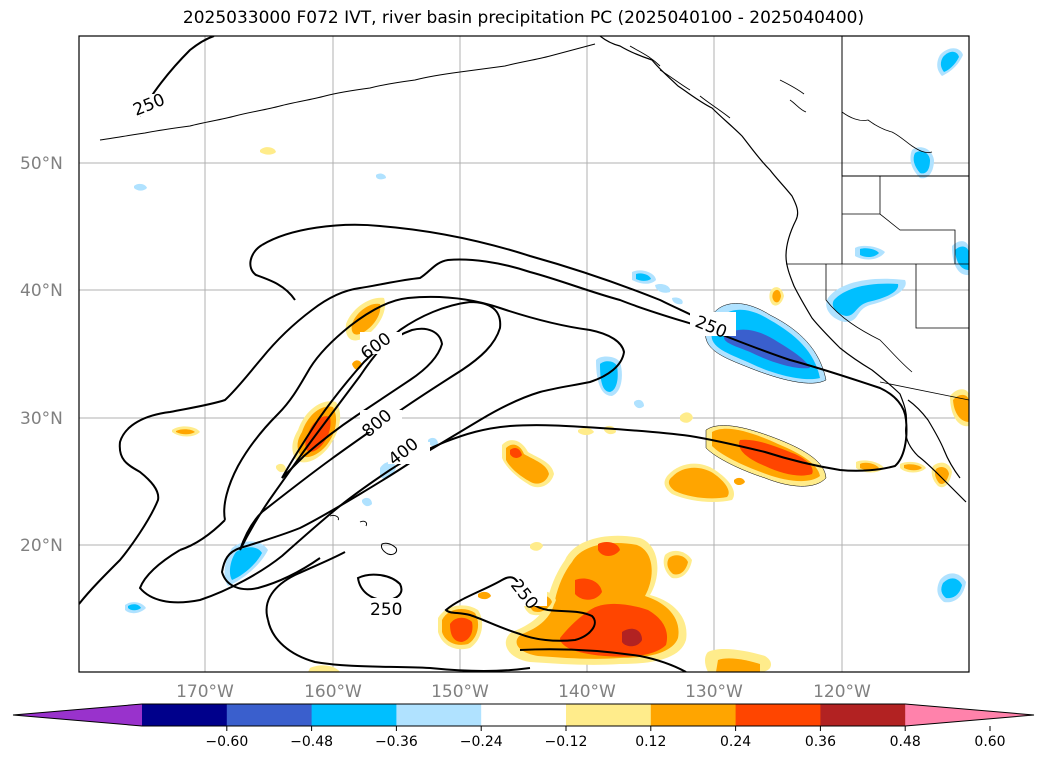 The width and height of the screenshot is (1047, 765). Describe the element at coordinates (396, 742) in the screenshot. I see `colorbar-tick-label: −0.36` at that location.